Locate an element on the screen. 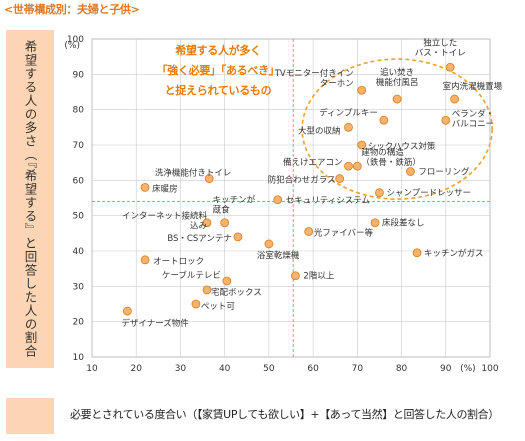 The height and width of the screenshot is (441, 525). data-point-label: 光ファイバー等 is located at coordinates (344, 233).